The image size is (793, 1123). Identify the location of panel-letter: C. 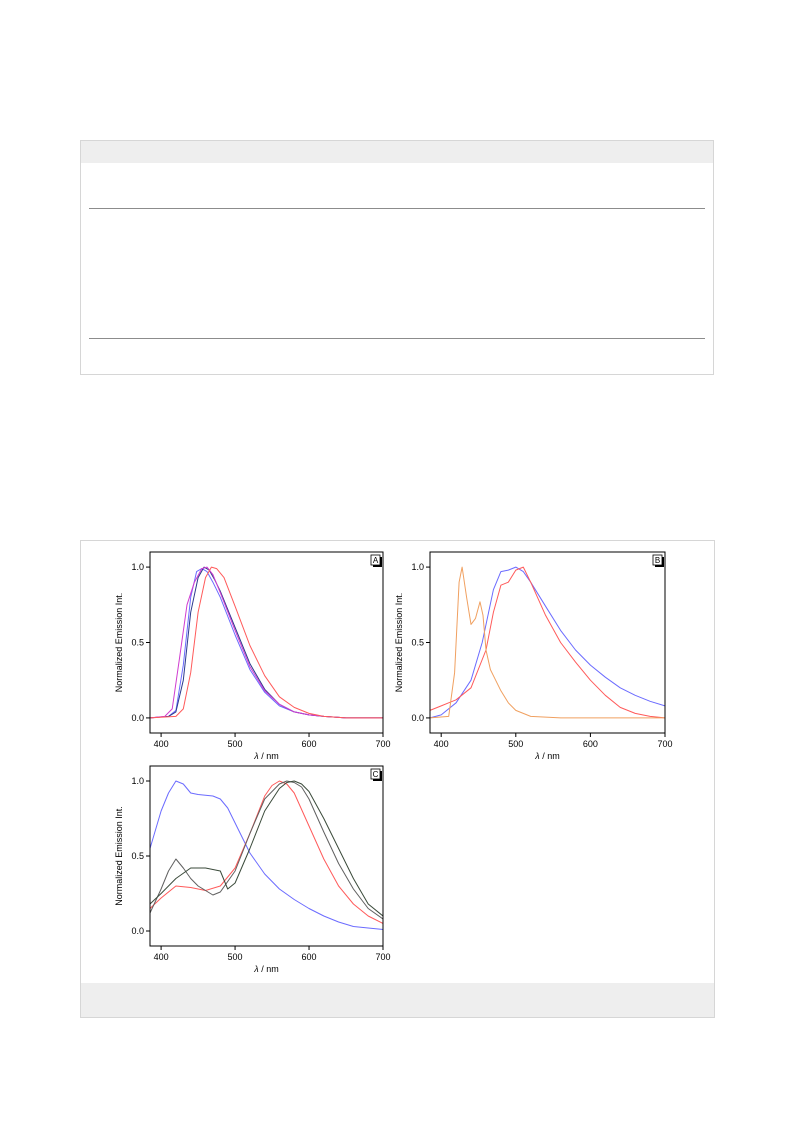
(376, 774).